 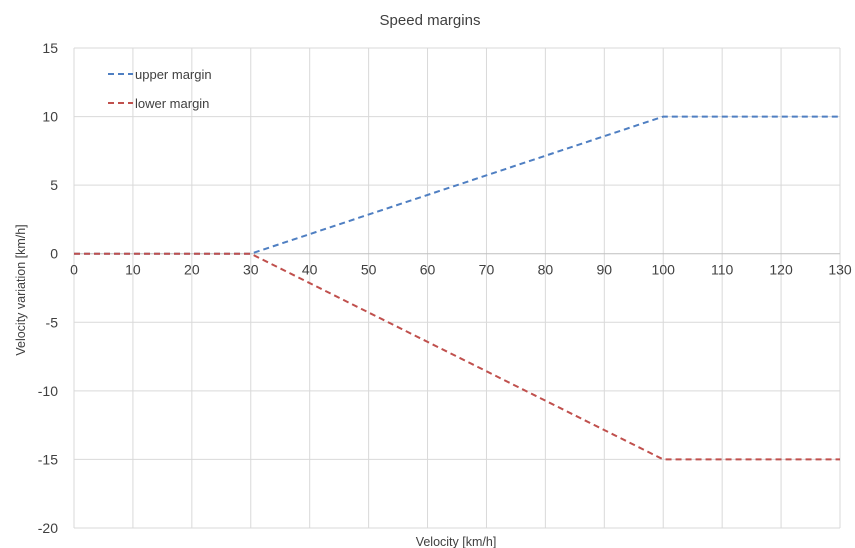 What do you see at coordinates (546, 270) in the screenshot?
I see `x-tick-label: 80` at bounding box center [546, 270].